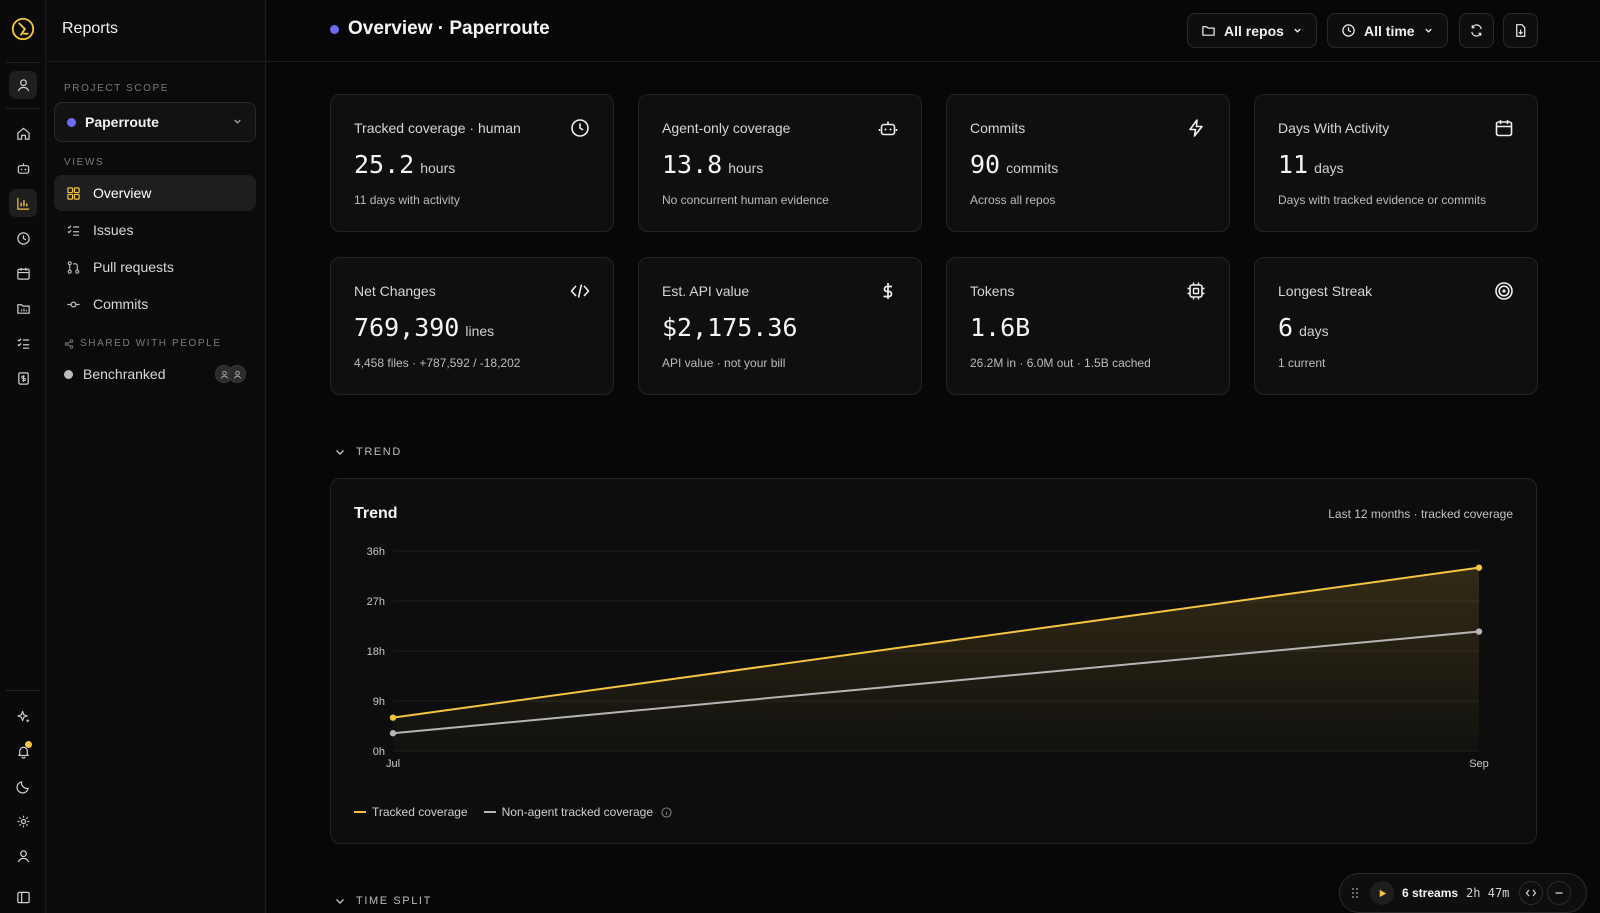  I want to click on app-logo, so click(23, 29).